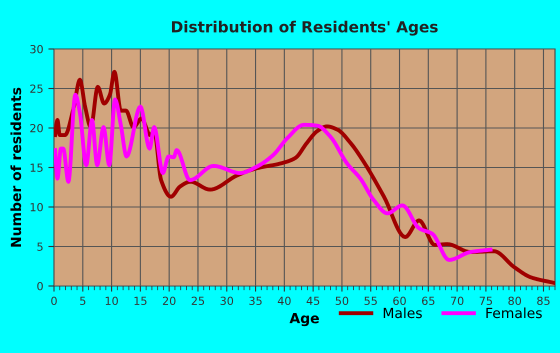  Describe the element at coordinates (514, 312) in the screenshot. I see `legend-label: Females` at that location.